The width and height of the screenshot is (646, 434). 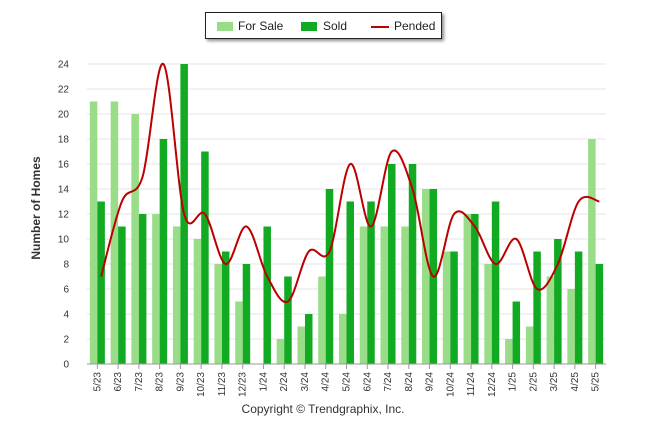 I want to click on x-tick-label: 1/24, so click(x=263, y=382).